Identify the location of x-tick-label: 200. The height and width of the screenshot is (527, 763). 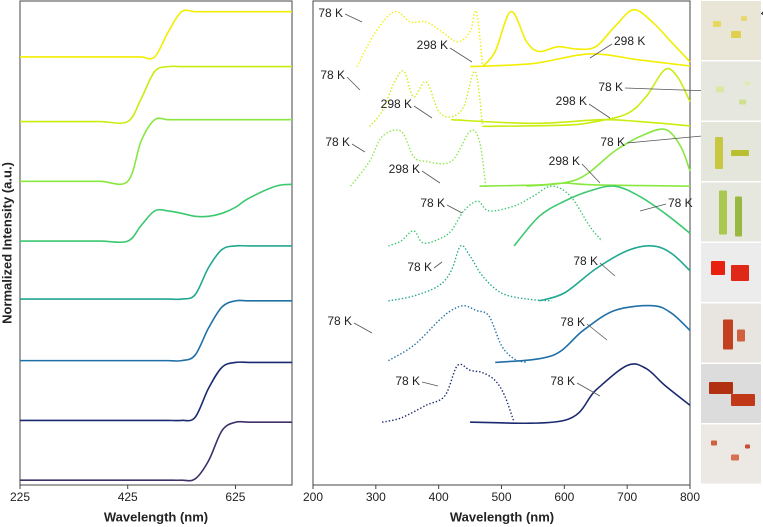
(313, 497).